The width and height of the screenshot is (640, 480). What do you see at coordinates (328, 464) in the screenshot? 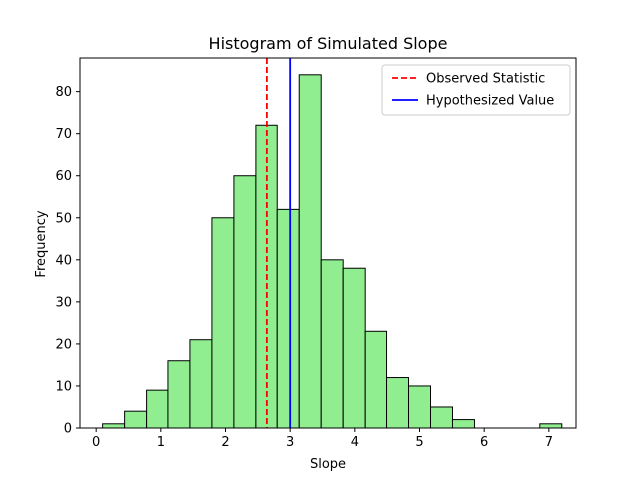
I see `x-axis-label: Slope` at bounding box center [328, 464].